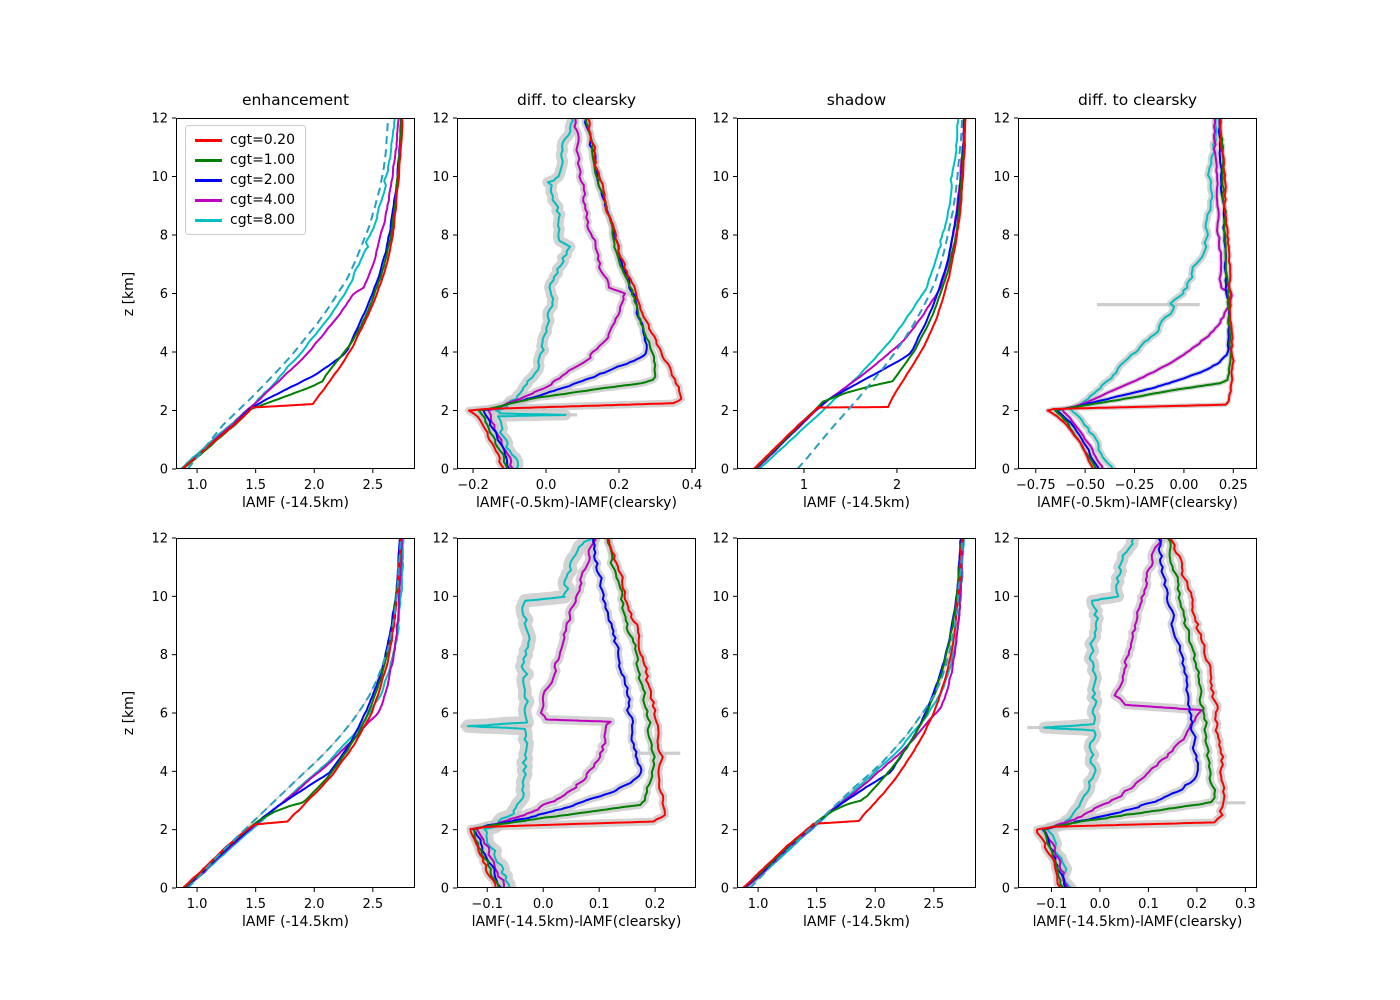 This screenshot has height=1000, width=1400. What do you see at coordinates (1100, 904) in the screenshot?
I see `x-tick-label: 0.0` at bounding box center [1100, 904].